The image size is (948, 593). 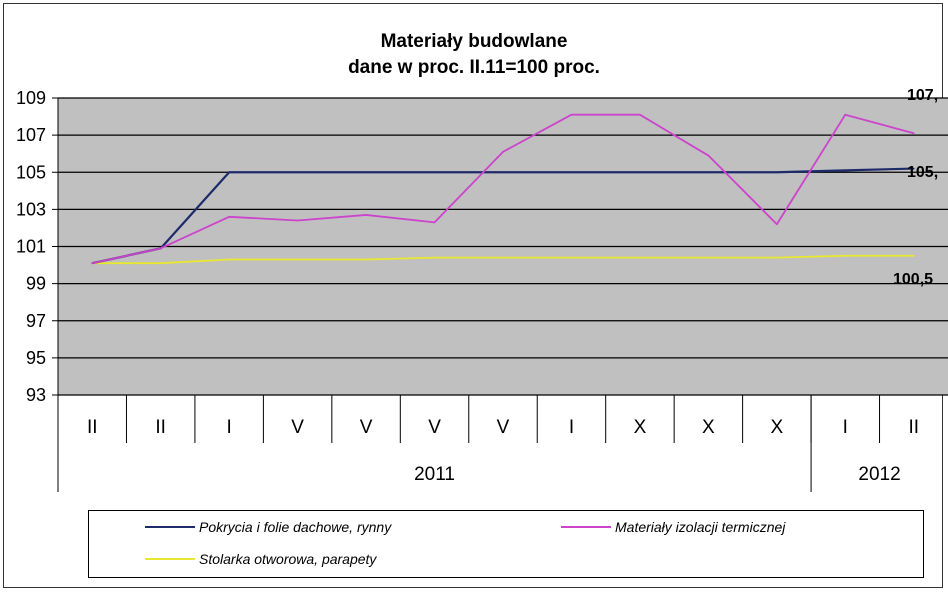 What do you see at coordinates (288, 559) in the screenshot?
I see `legend-label-stolarka: Stolarka otworowa, parapety` at bounding box center [288, 559].